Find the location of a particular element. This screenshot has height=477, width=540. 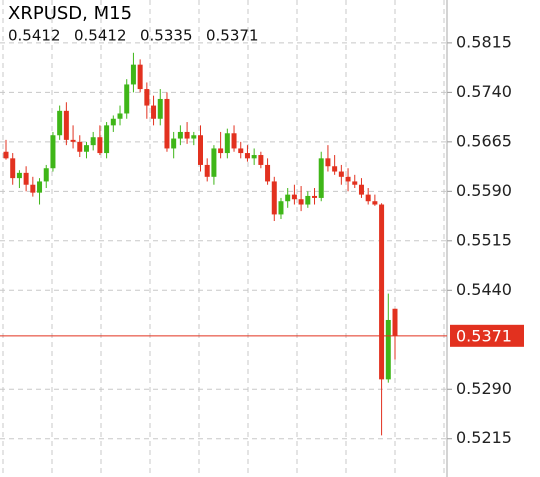

y-tick-label: 0.5215 is located at coordinates (484, 437).